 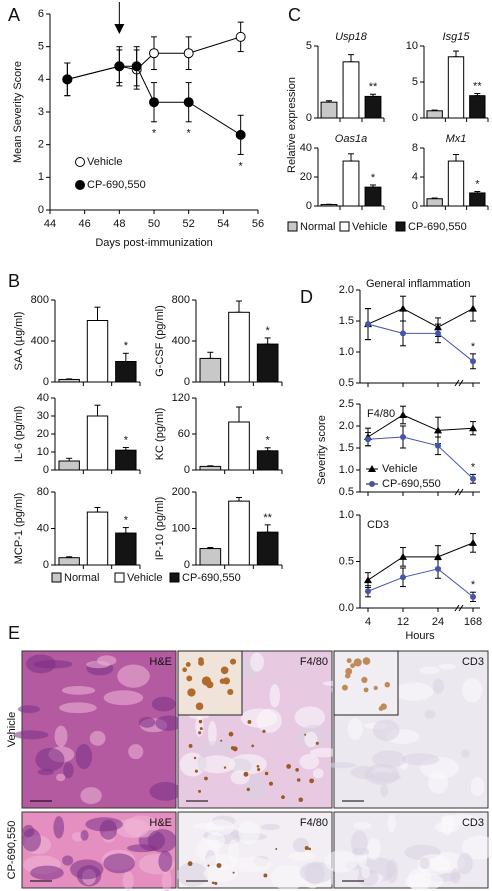 I want to click on panel-label: A, so click(x=14, y=15).